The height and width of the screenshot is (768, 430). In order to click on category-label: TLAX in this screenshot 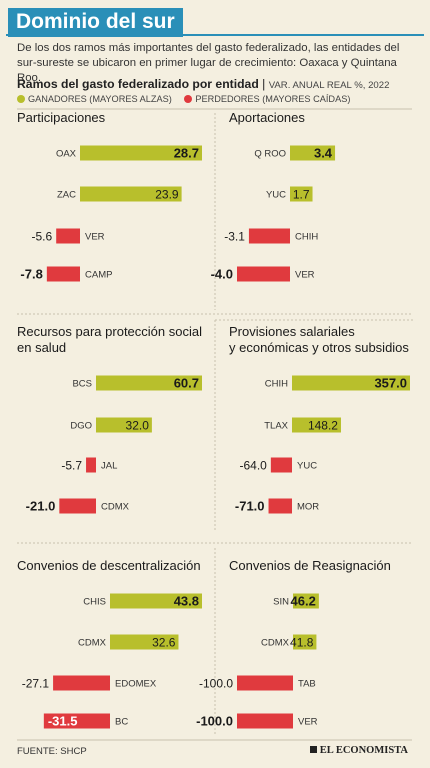, I will do `click(276, 426)`.